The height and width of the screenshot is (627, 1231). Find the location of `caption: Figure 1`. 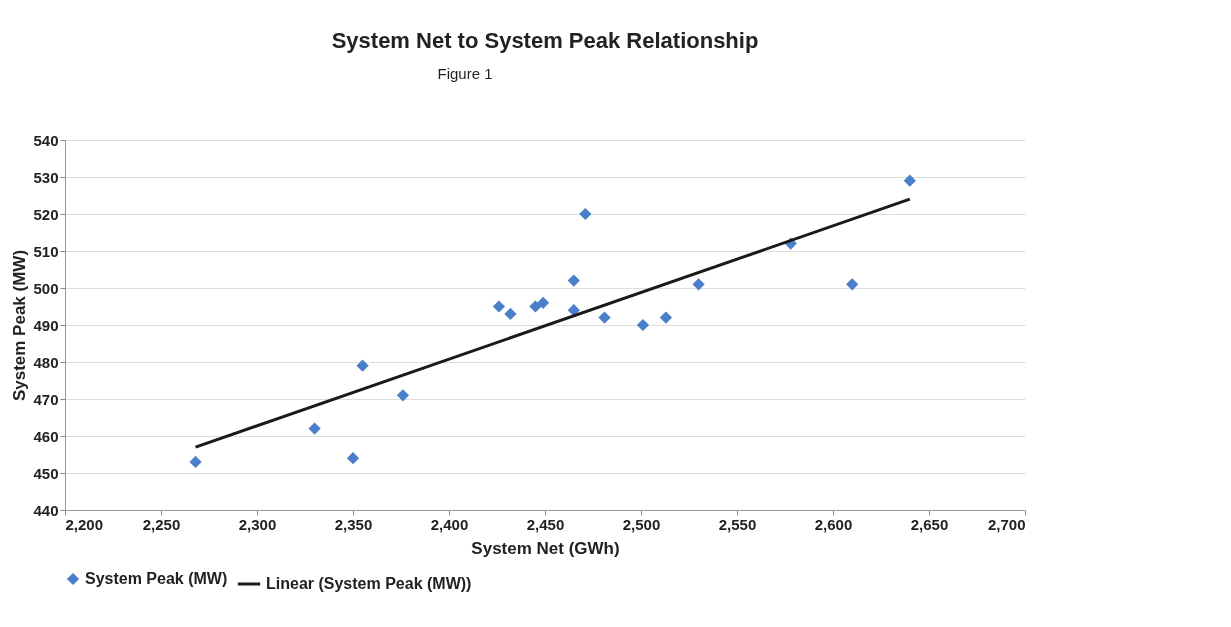

caption: Figure 1 is located at coordinates (465, 73).